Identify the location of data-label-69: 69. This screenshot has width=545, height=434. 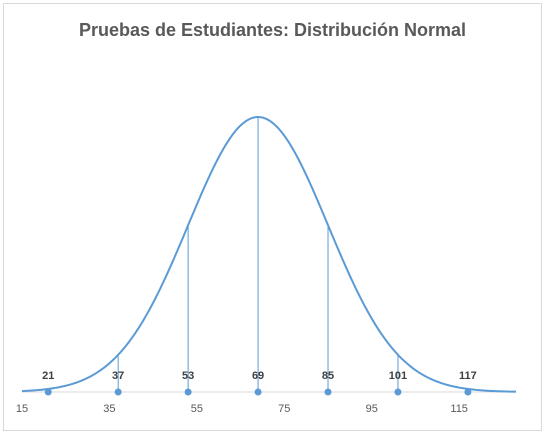
(258, 376).